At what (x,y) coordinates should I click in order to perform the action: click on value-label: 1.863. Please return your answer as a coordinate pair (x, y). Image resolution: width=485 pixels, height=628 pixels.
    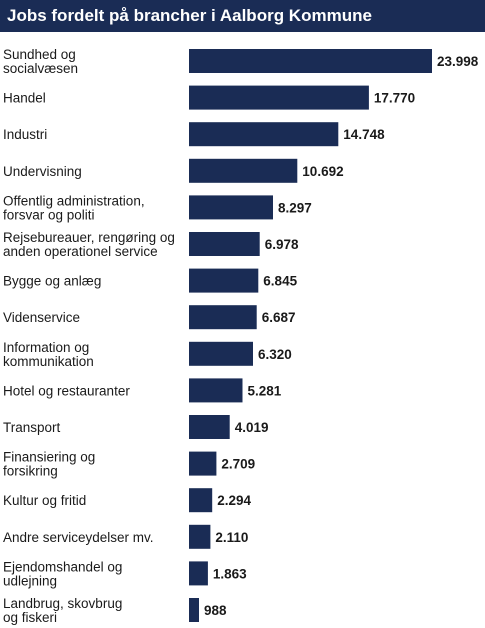
    Looking at the image, I should click on (230, 573).